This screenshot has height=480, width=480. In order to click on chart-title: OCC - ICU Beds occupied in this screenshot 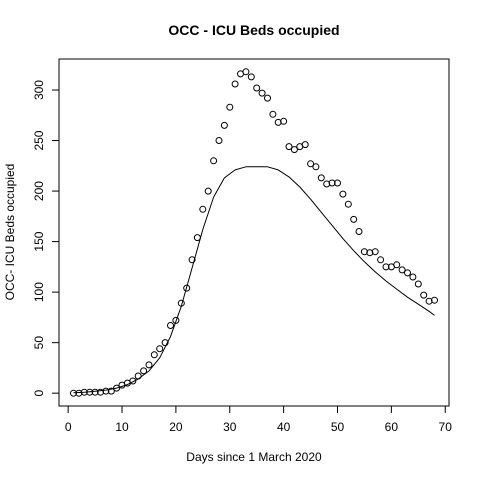, I will do `click(253, 30)`.